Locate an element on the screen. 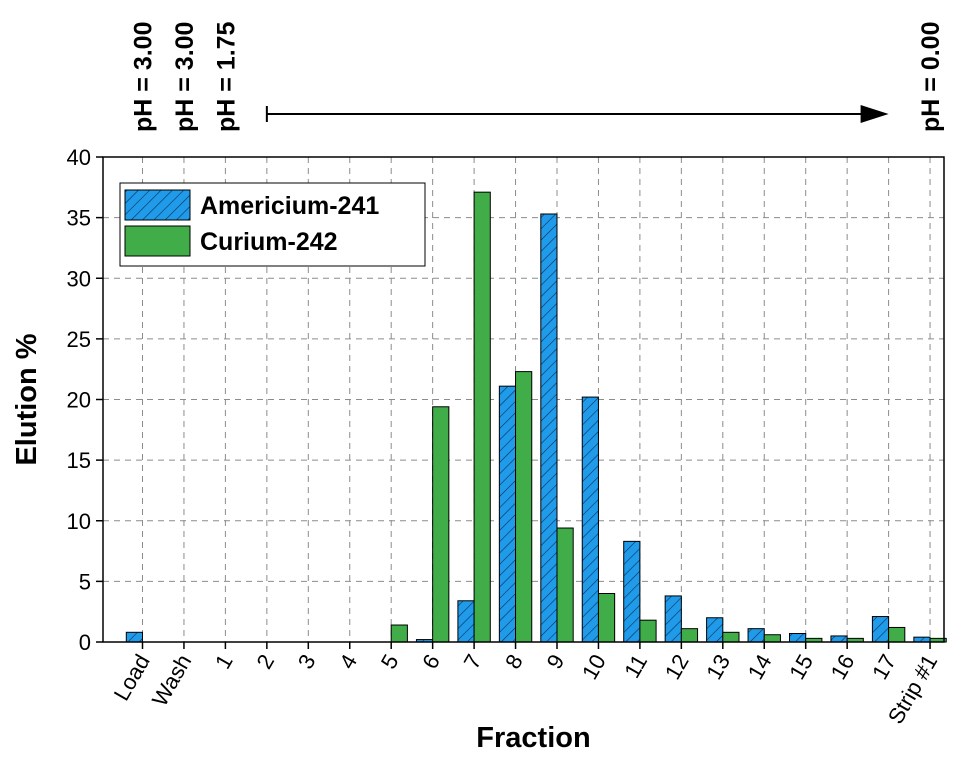 The image size is (979, 759). y-axis-title: Elution % is located at coordinates (27, 399).